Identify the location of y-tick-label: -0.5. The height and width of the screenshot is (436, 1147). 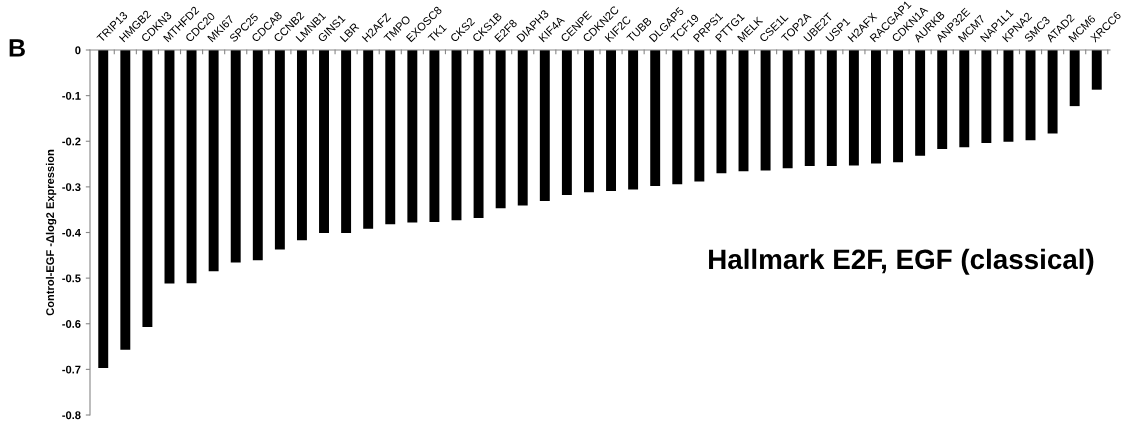
(71, 278).